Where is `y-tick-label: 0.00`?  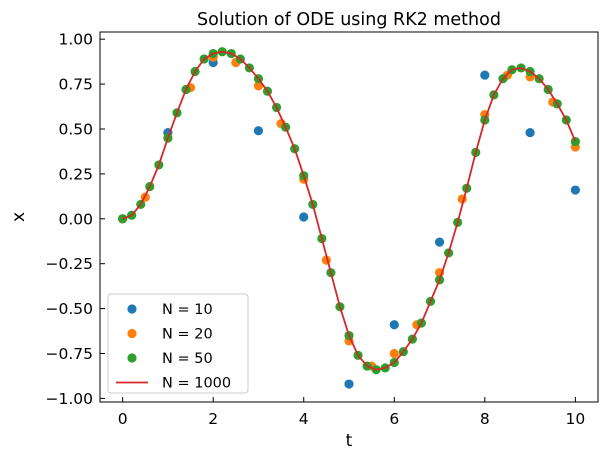
y-tick-label: 0.00 is located at coordinates (75, 219).